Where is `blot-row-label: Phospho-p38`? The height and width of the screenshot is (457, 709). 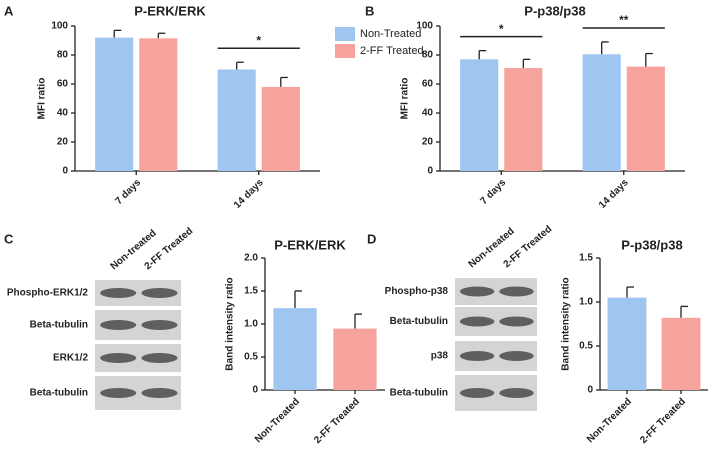
blot-row-label: Phospho-p38 is located at coordinates (417, 291).